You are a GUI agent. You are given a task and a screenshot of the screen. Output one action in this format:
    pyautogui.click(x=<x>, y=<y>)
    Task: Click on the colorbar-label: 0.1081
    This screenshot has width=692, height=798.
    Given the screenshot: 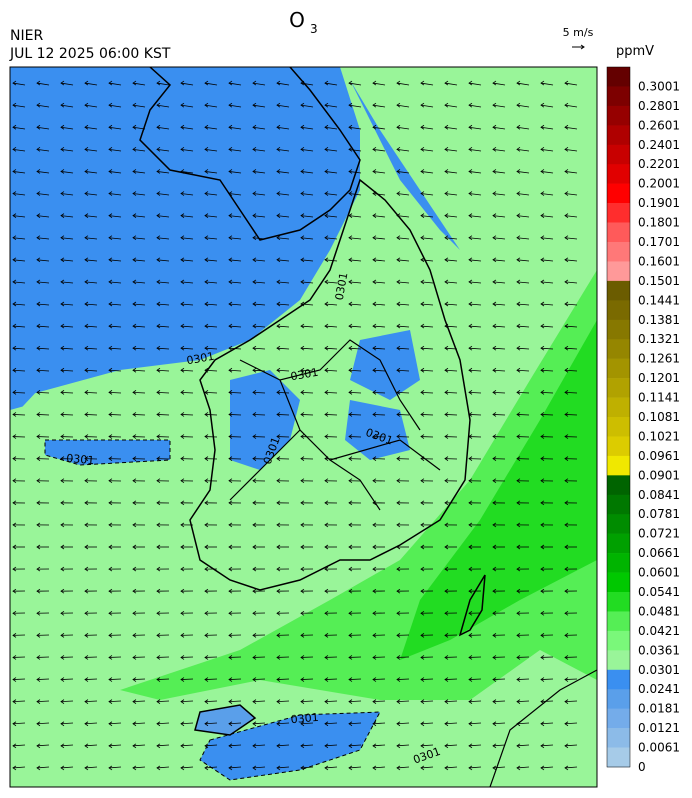 What is the action you would take?
    pyautogui.click(x=659, y=417)
    